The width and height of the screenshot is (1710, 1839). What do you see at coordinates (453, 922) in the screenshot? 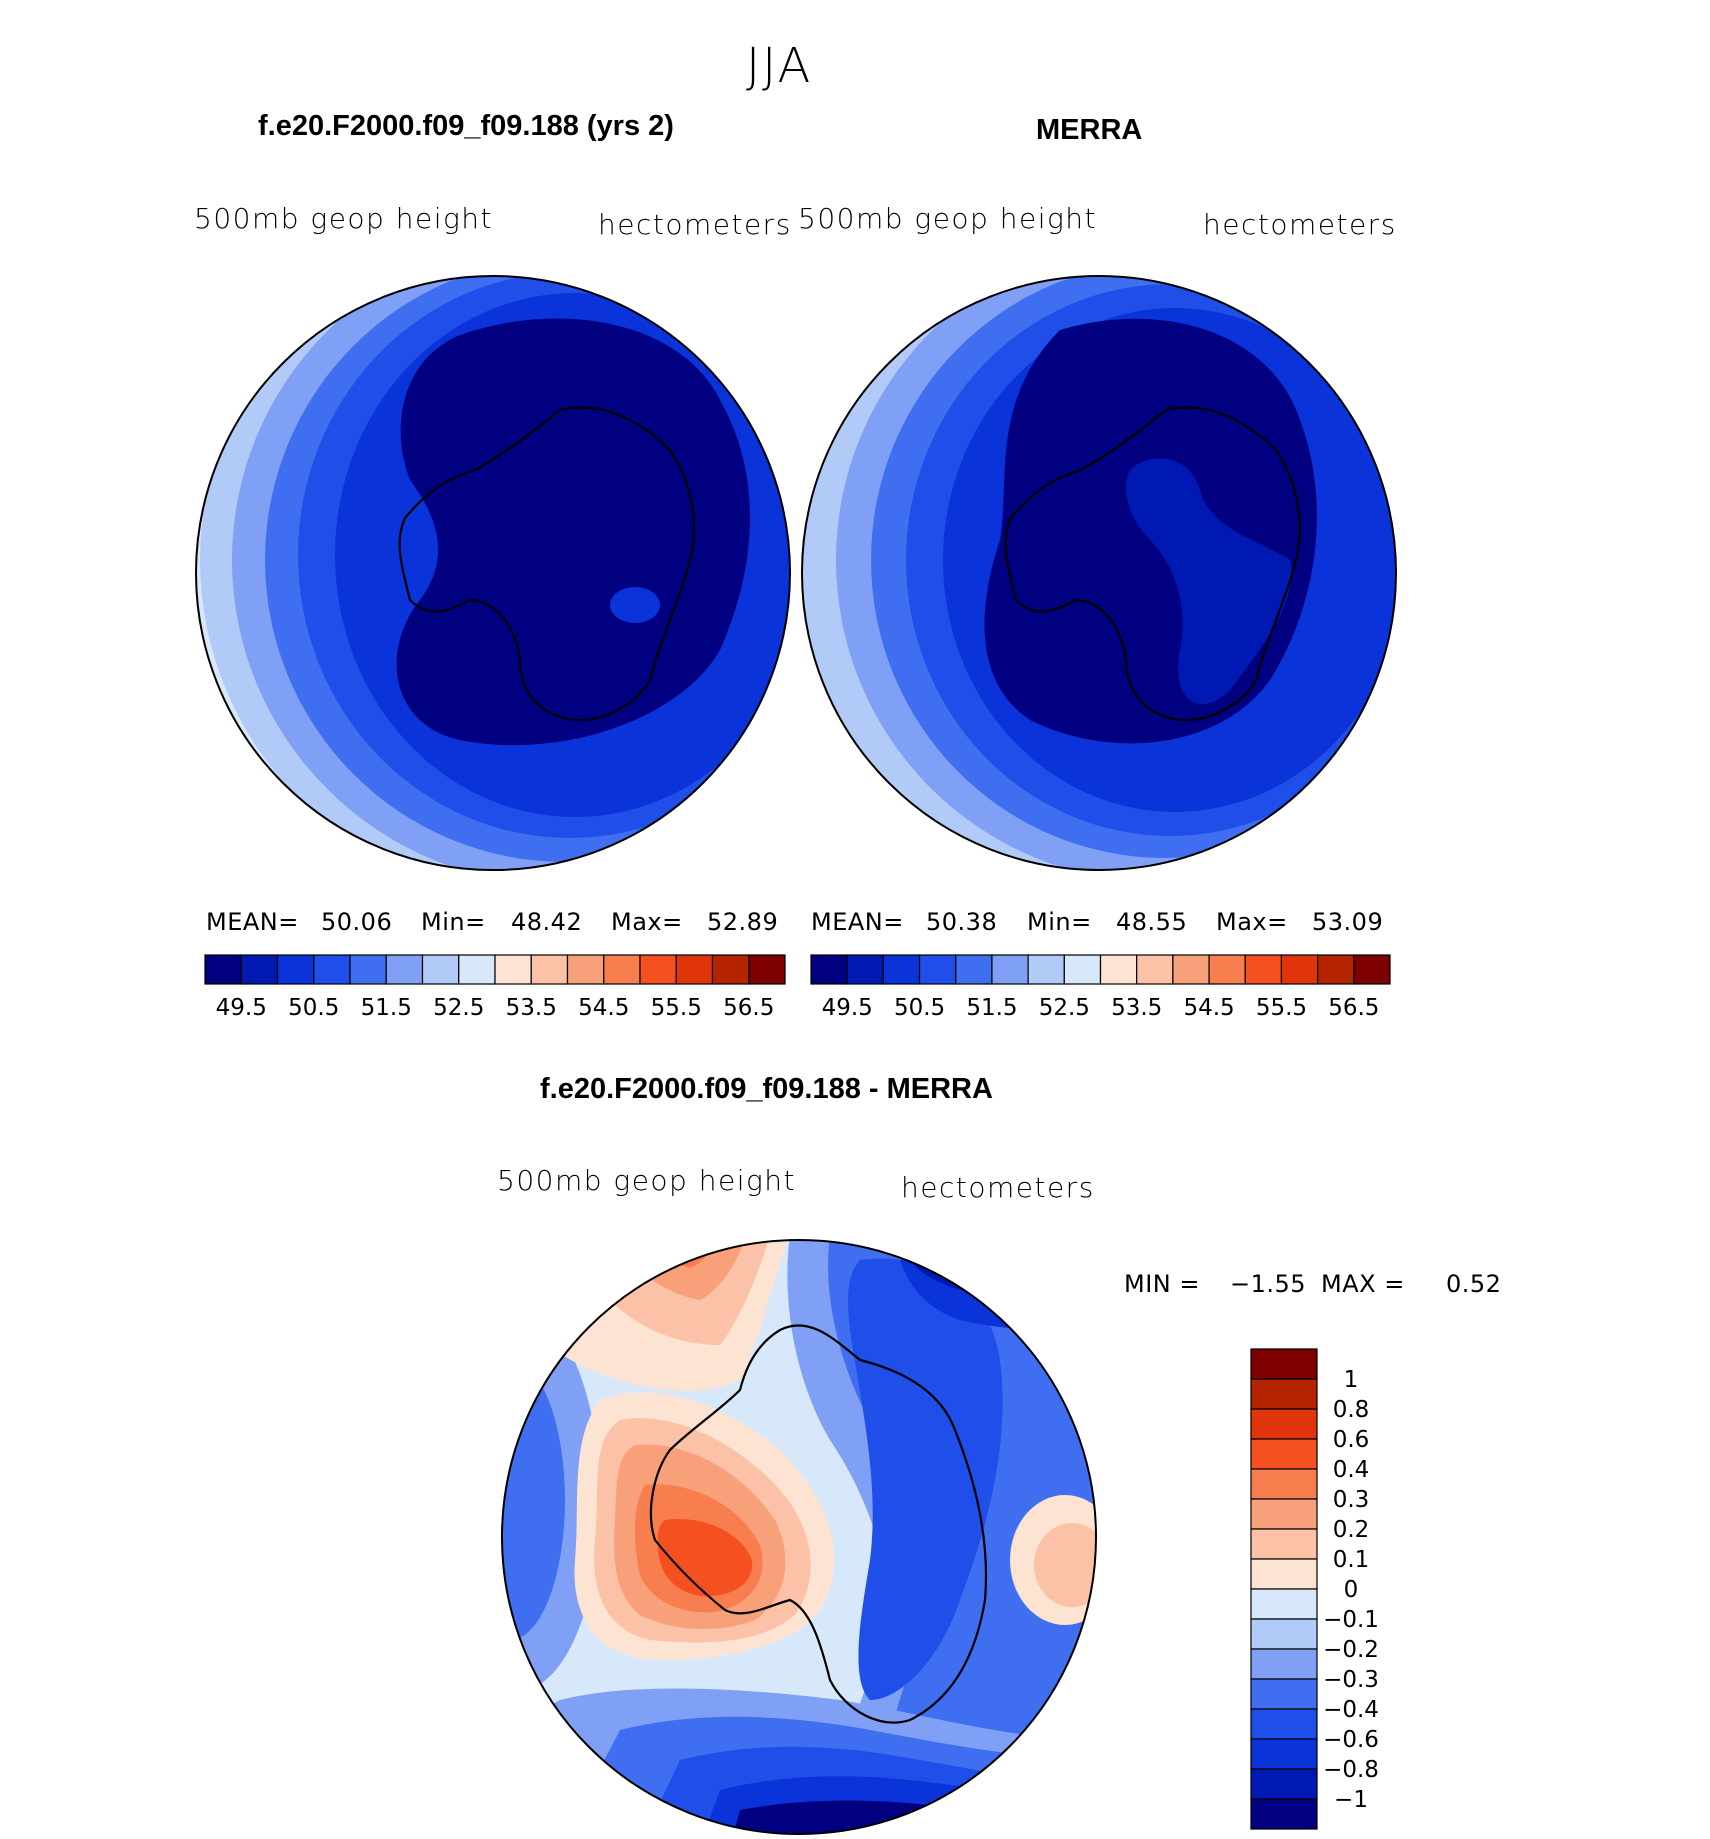
I see `panel1-min-label: Min=` at bounding box center [453, 922].